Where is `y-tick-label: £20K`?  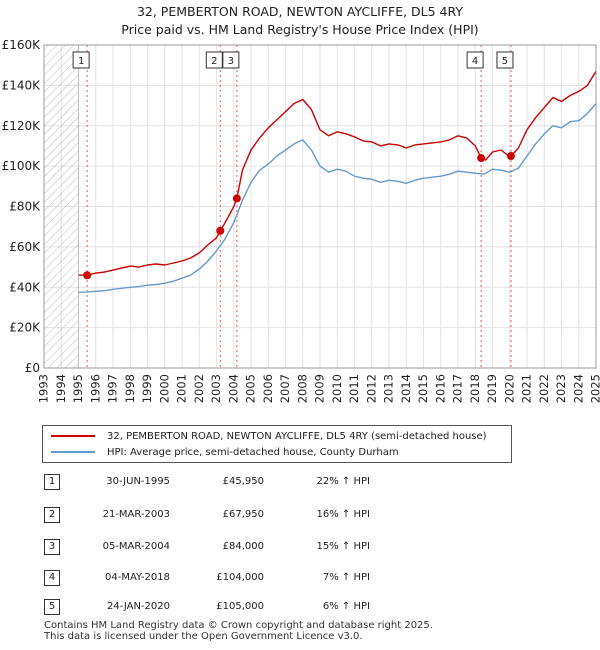 y-tick-label: £20K is located at coordinates (25, 328).